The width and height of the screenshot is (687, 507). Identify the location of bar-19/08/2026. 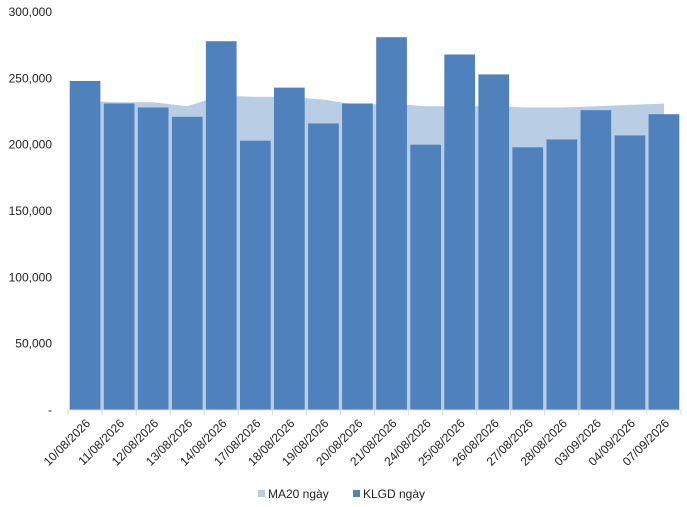
(323, 267).